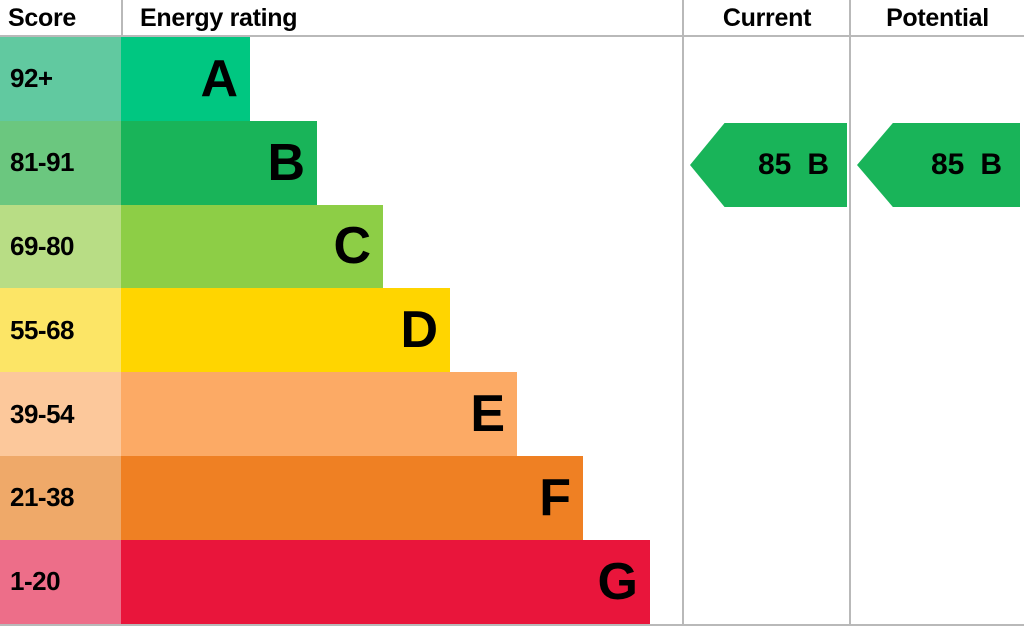 The height and width of the screenshot is (626, 1024). Describe the element at coordinates (512, 36) in the screenshot. I see `header-divider` at that location.